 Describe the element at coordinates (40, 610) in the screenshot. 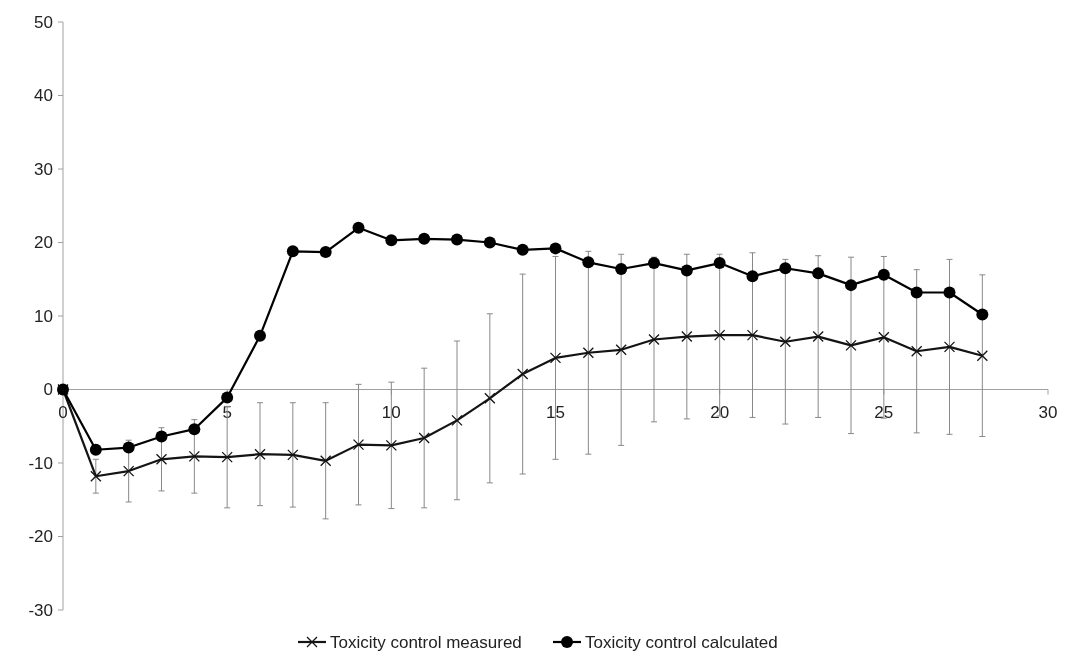

I see `y-tick-label: -30` at that location.